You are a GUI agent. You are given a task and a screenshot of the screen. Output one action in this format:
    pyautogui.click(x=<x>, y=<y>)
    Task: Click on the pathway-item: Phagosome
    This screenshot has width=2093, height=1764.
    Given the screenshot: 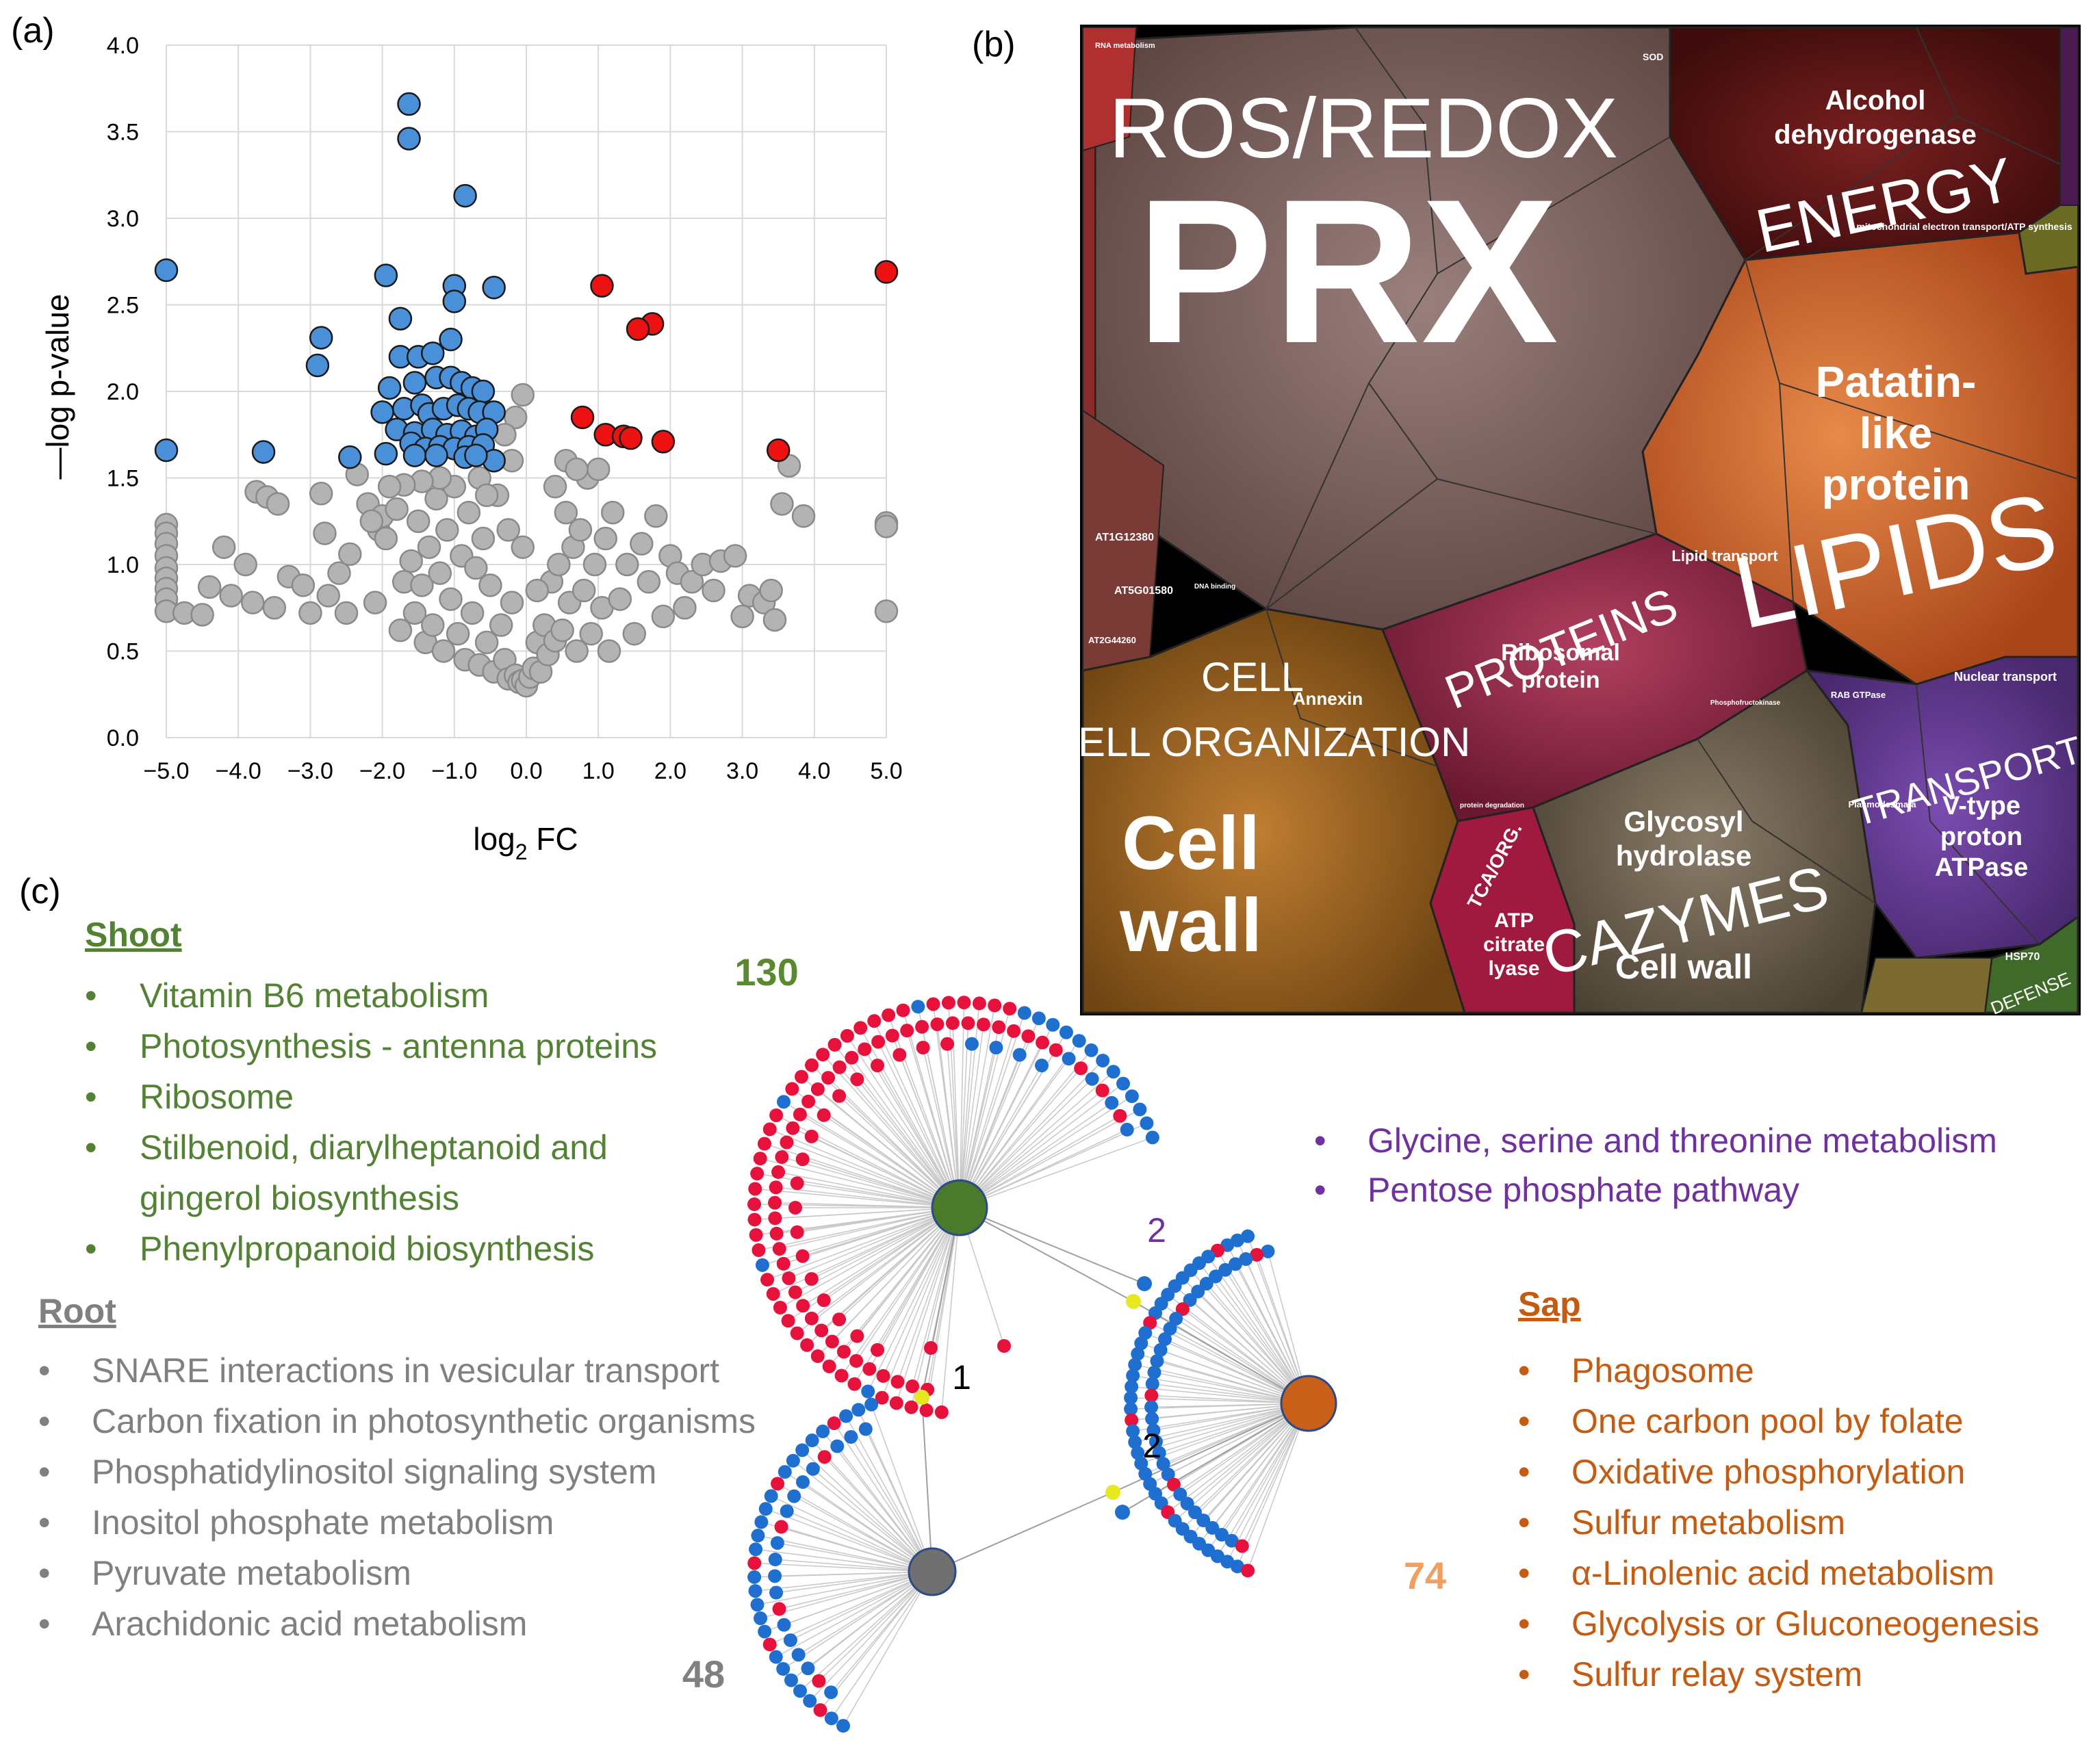 What is the action you would take?
    pyautogui.click(x=1662, y=1370)
    